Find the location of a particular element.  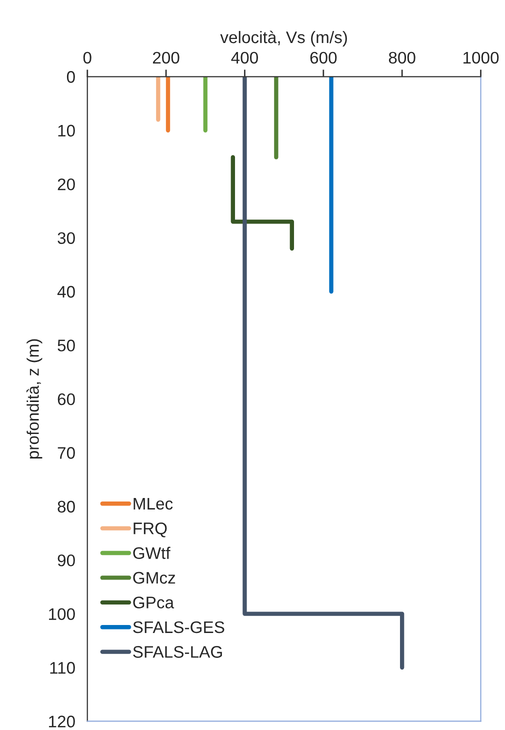

legend-label: SFALS-LAG is located at coordinates (177, 652).